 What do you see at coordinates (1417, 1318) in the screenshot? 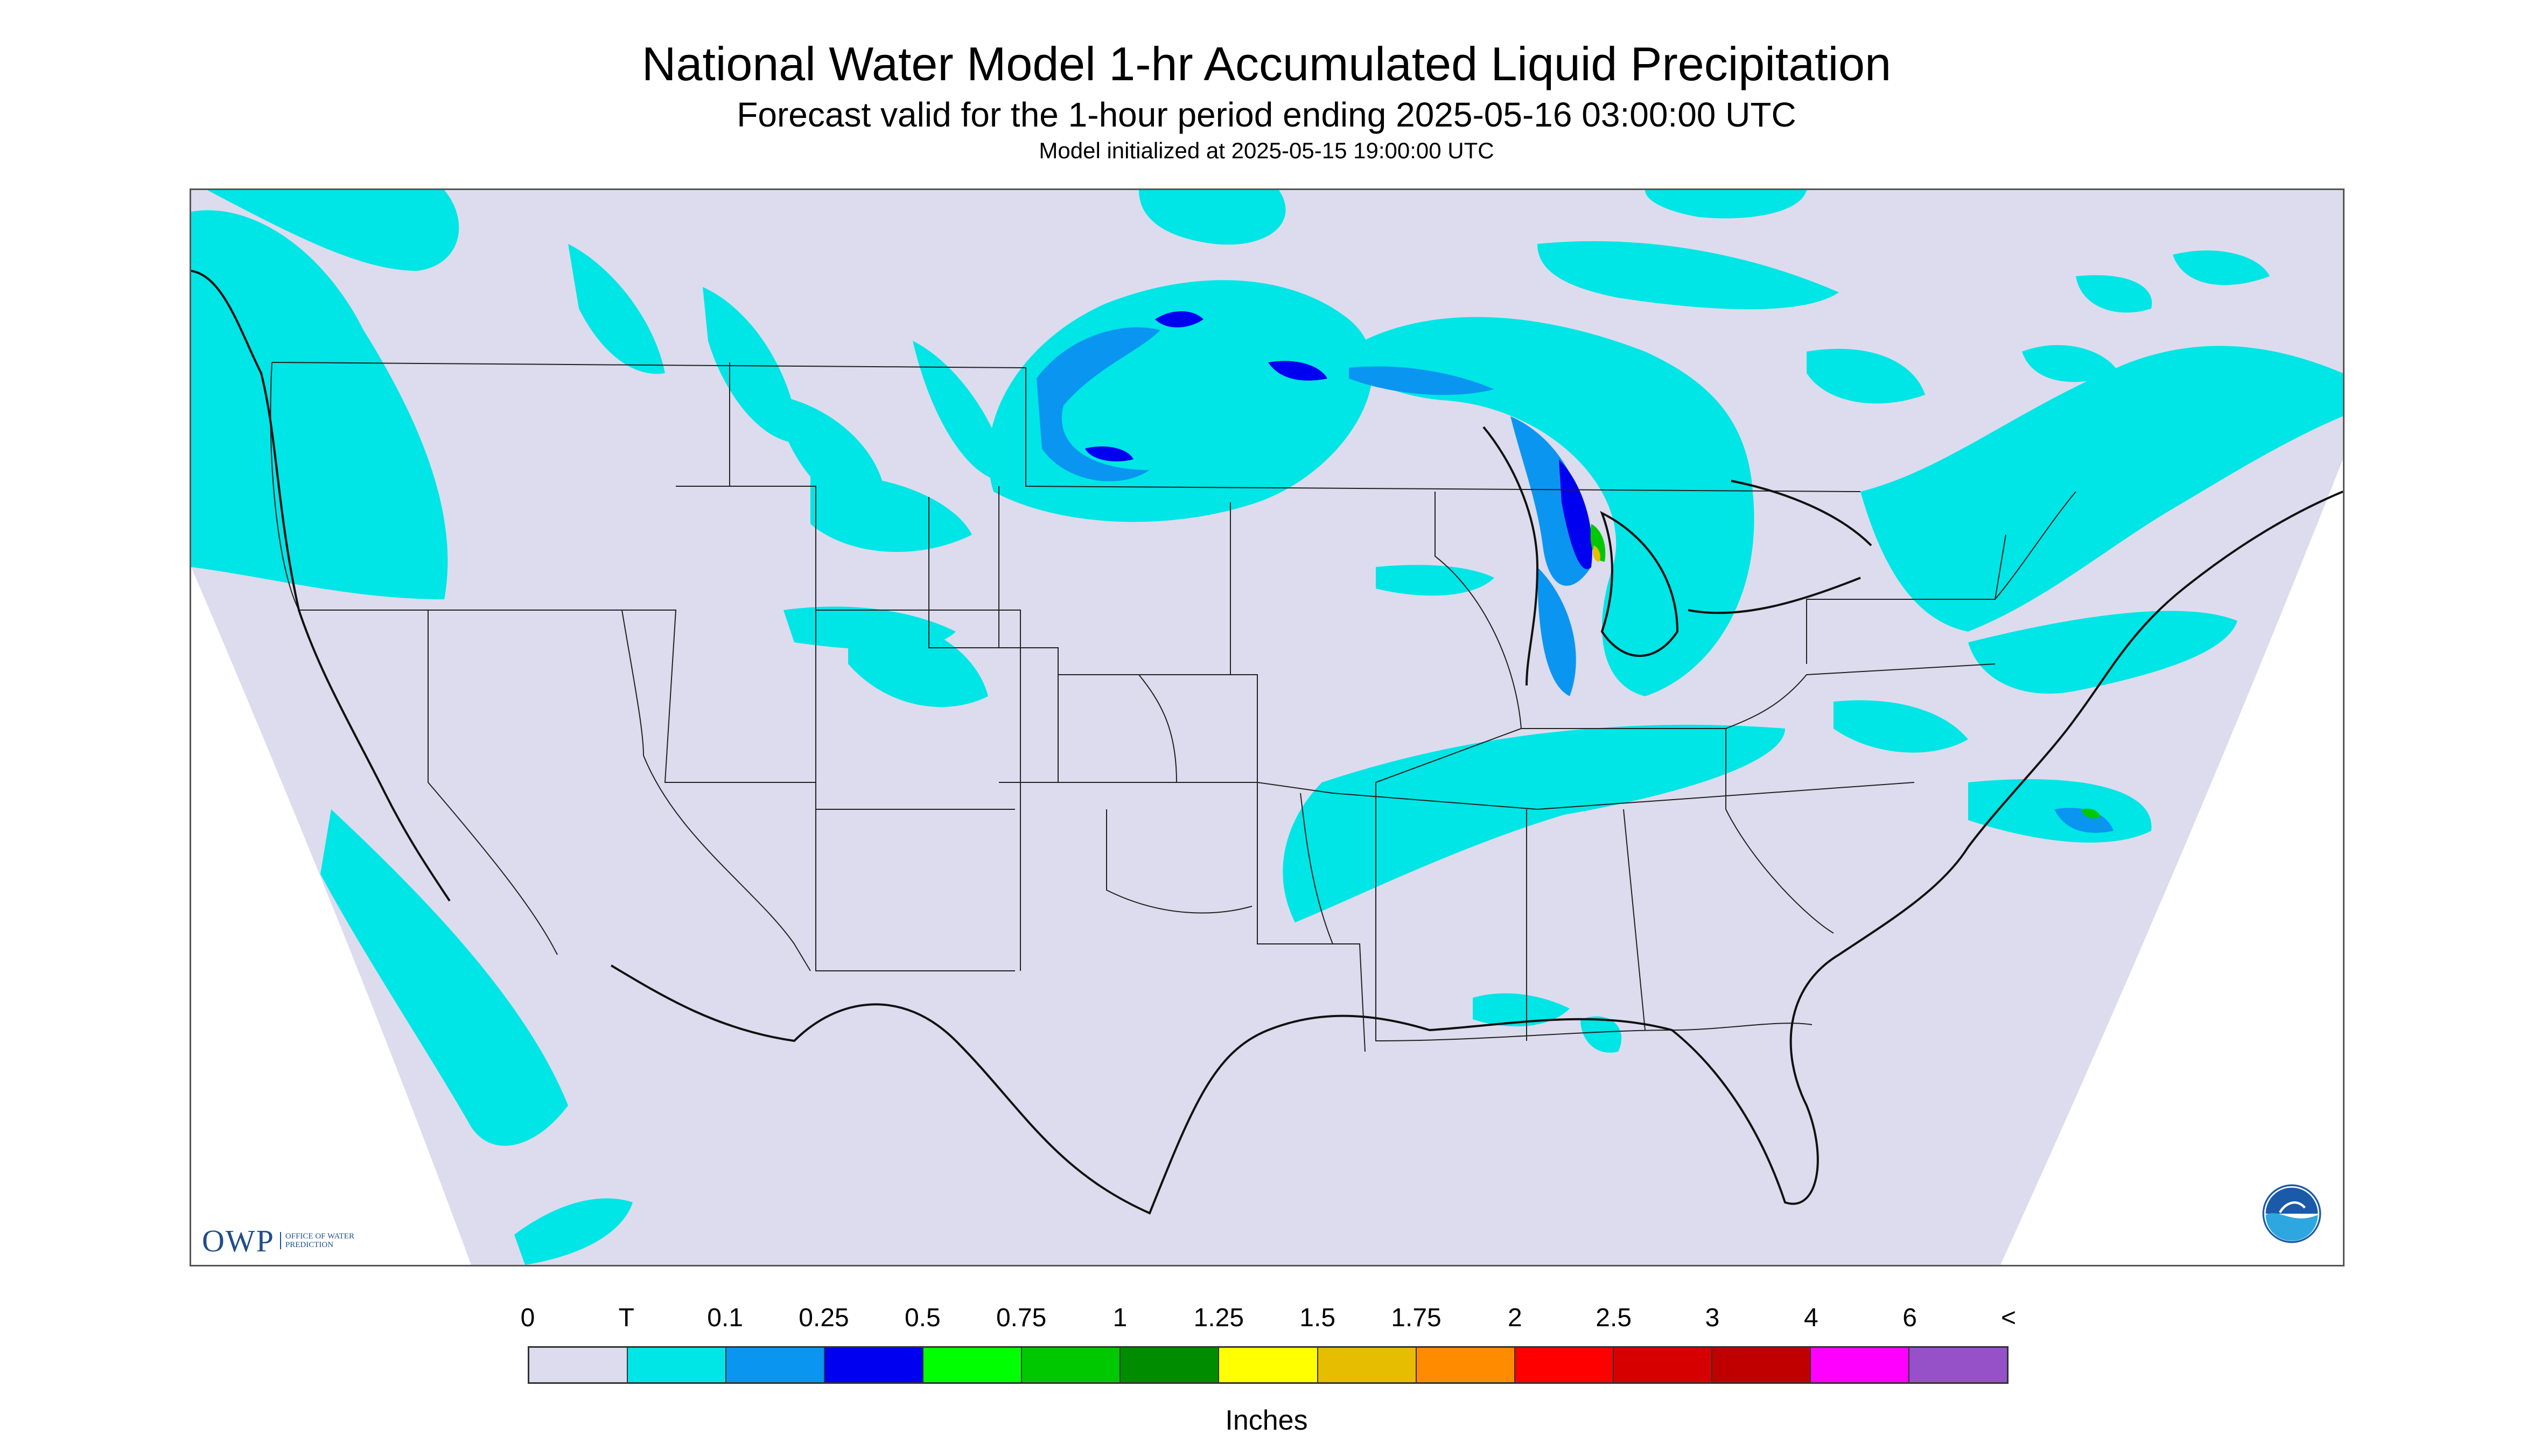
I see `legend-label: 1.75` at bounding box center [1417, 1318].